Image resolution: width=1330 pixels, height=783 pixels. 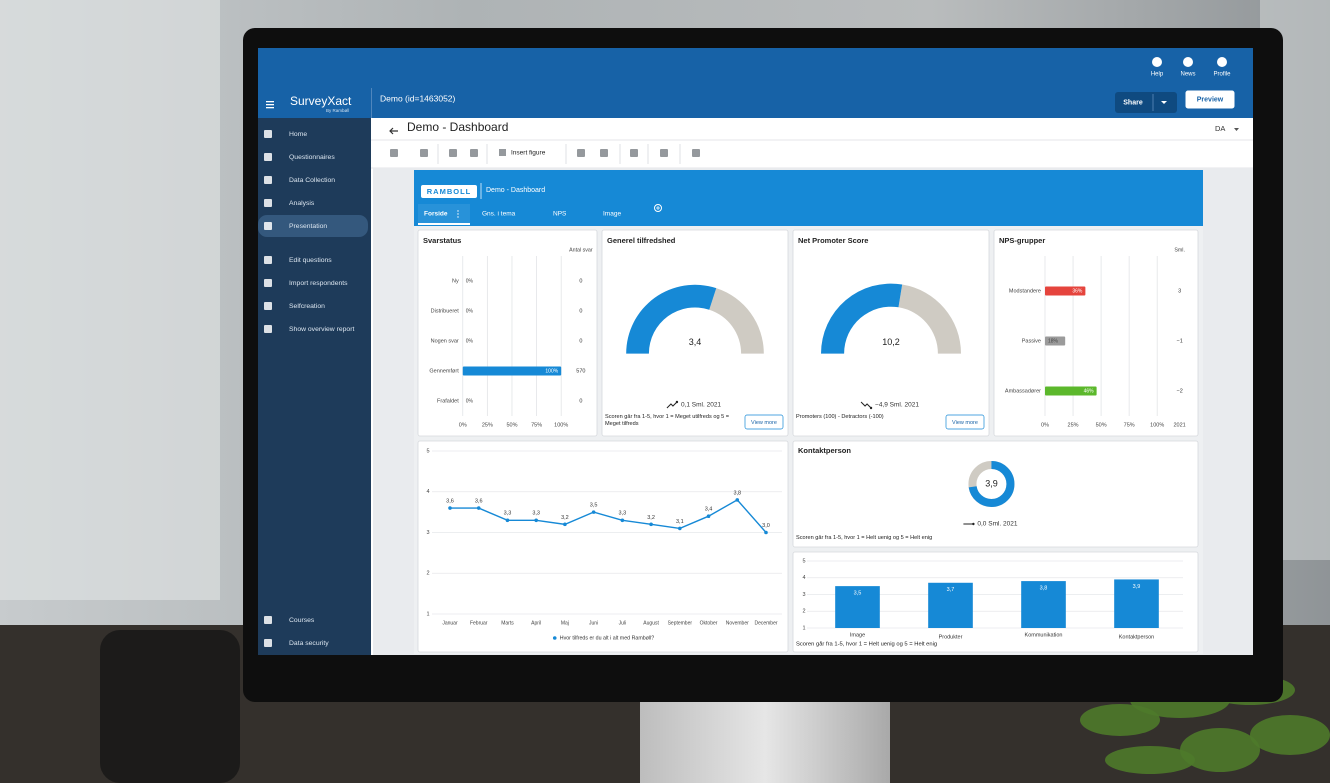 What do you see at coordinates (709, 510) in the screenshot?
I see `value-label: 3,4` at bounding box center [709, 510].